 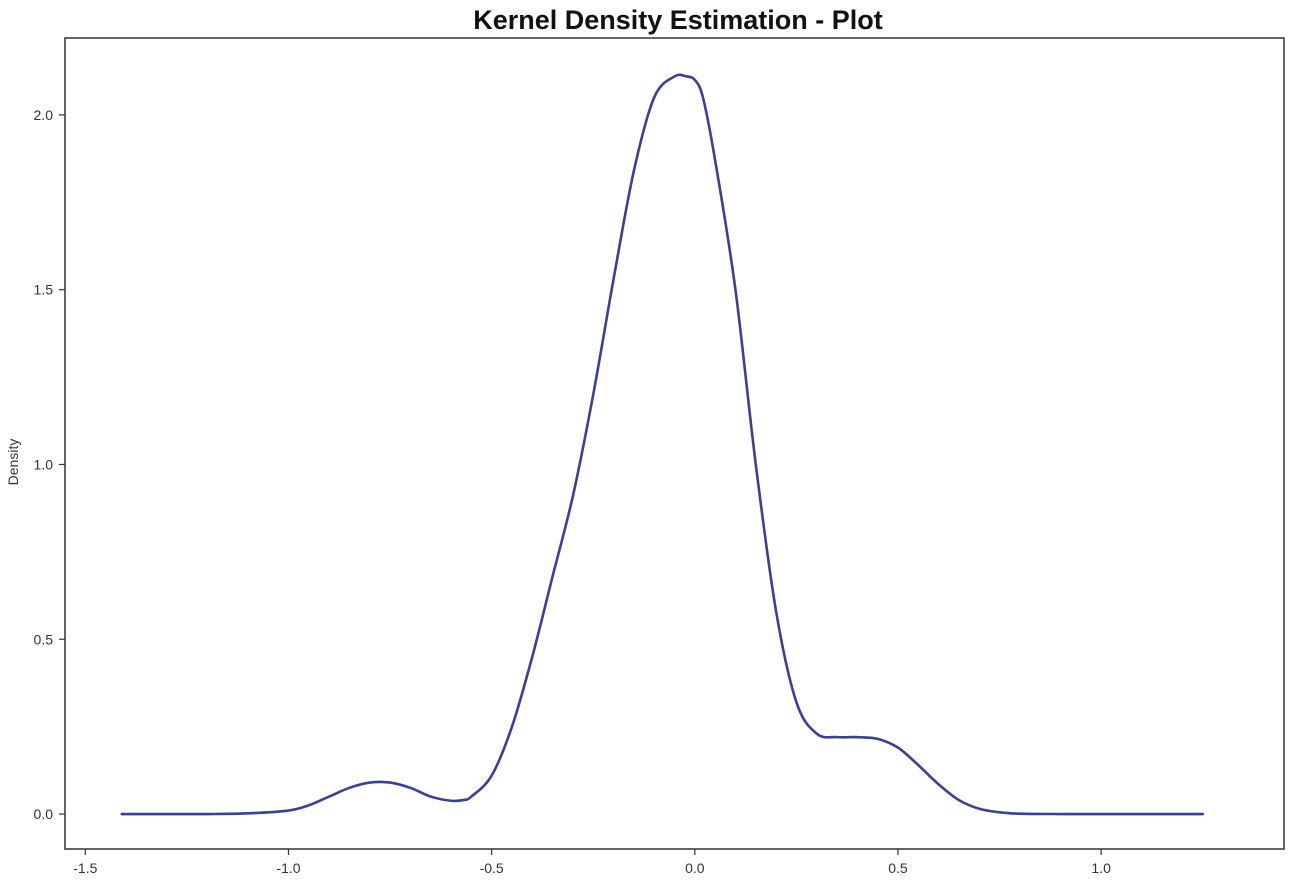 I want to click on y-tick-label: 0.5, so click(x=44, y=639).